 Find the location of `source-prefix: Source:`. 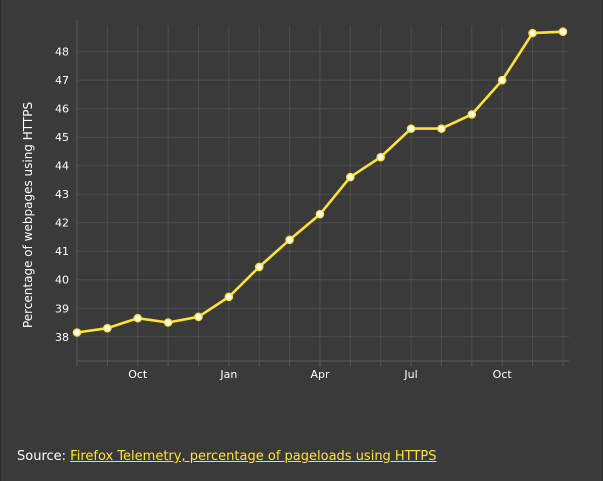

source-prefix: Source: is located at coordinates (44, 456).